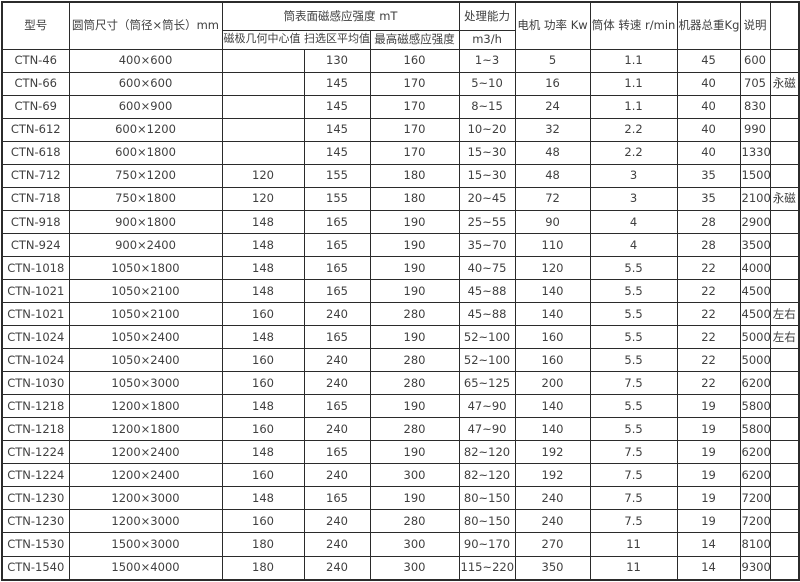 Image resolution: width=800 pixels, height=582 pixels. What do you see at coordinates (552, 83) in the screenshot?
I see `cell-motor-power: 16` at bounding box center [552, 83].